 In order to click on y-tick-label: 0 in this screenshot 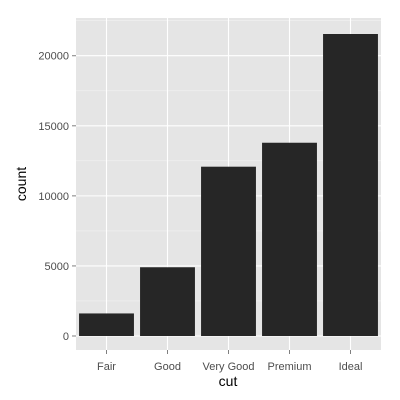, I will do `click(66, 337)`.